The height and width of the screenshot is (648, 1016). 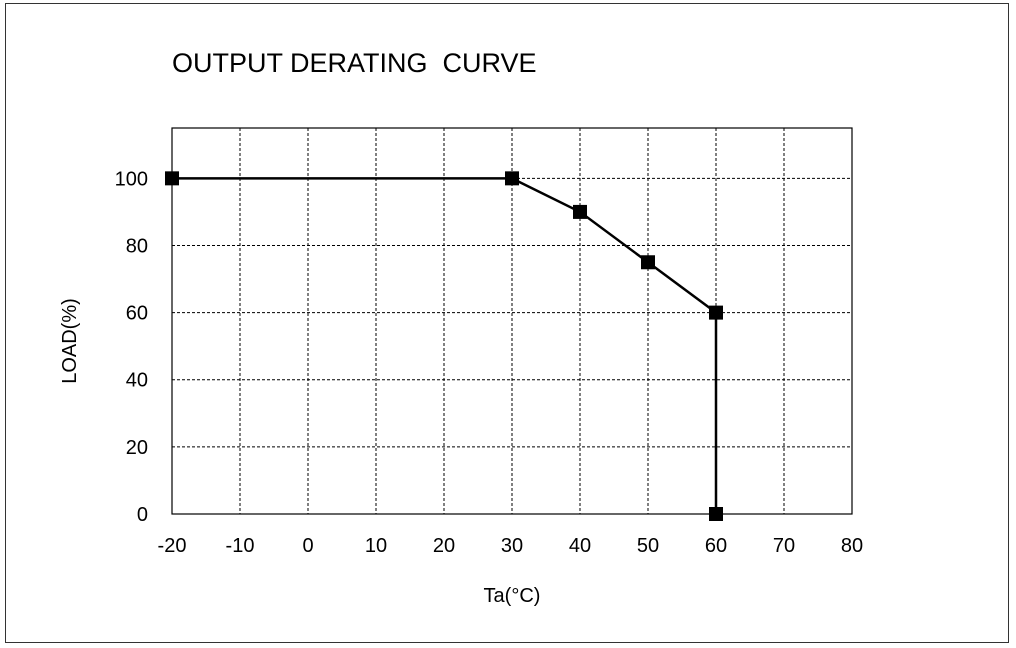 I want to click on x-tick-label: 30, so click(x=512, y=546).